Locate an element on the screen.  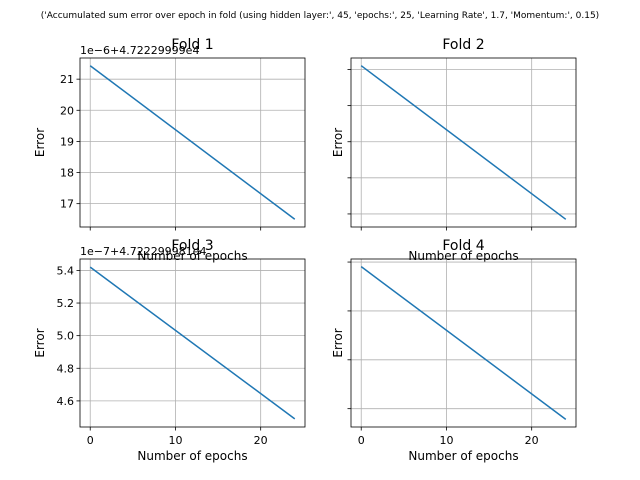
y-tick-label: 20 is located at coordinates (67, 110).